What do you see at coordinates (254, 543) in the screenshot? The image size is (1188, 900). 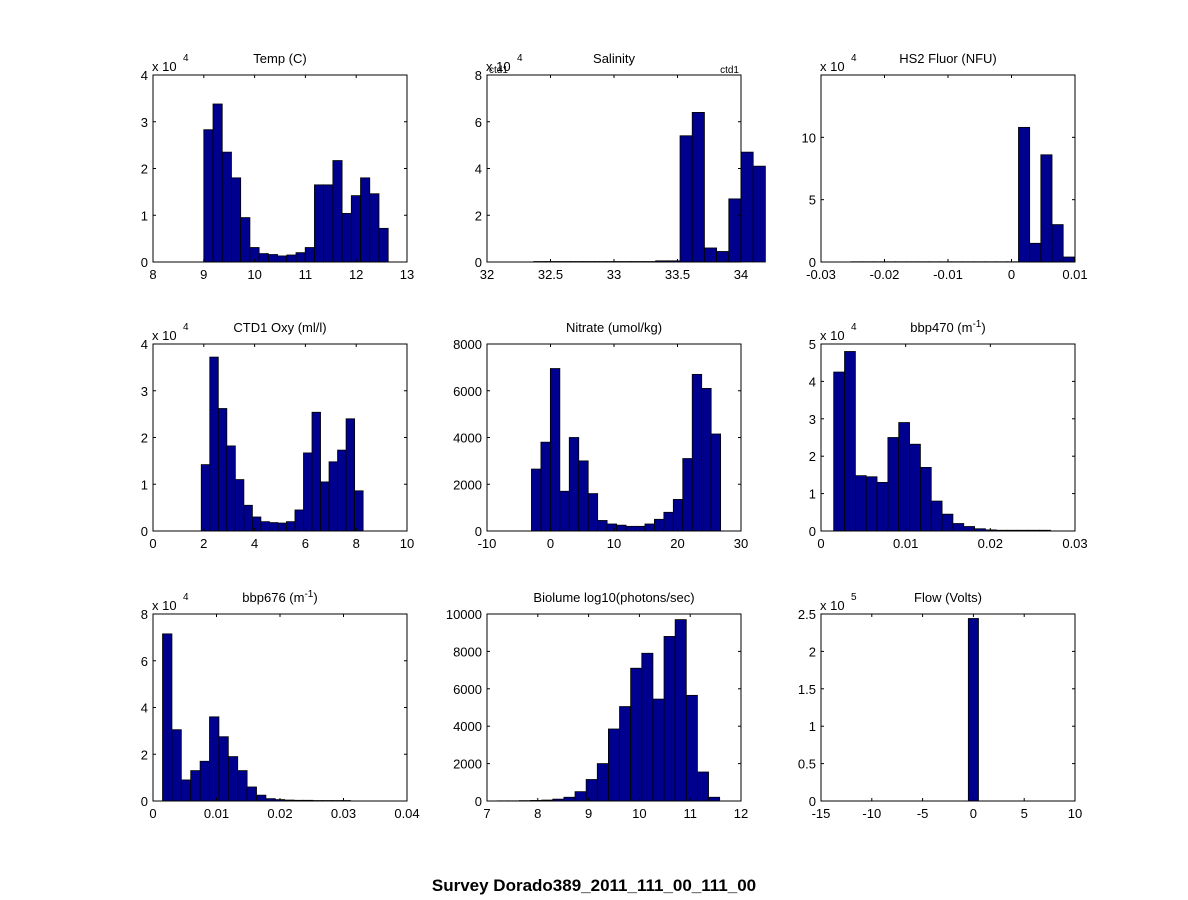 I see `x-tick-label: 4` at bounding box center [254, 543].